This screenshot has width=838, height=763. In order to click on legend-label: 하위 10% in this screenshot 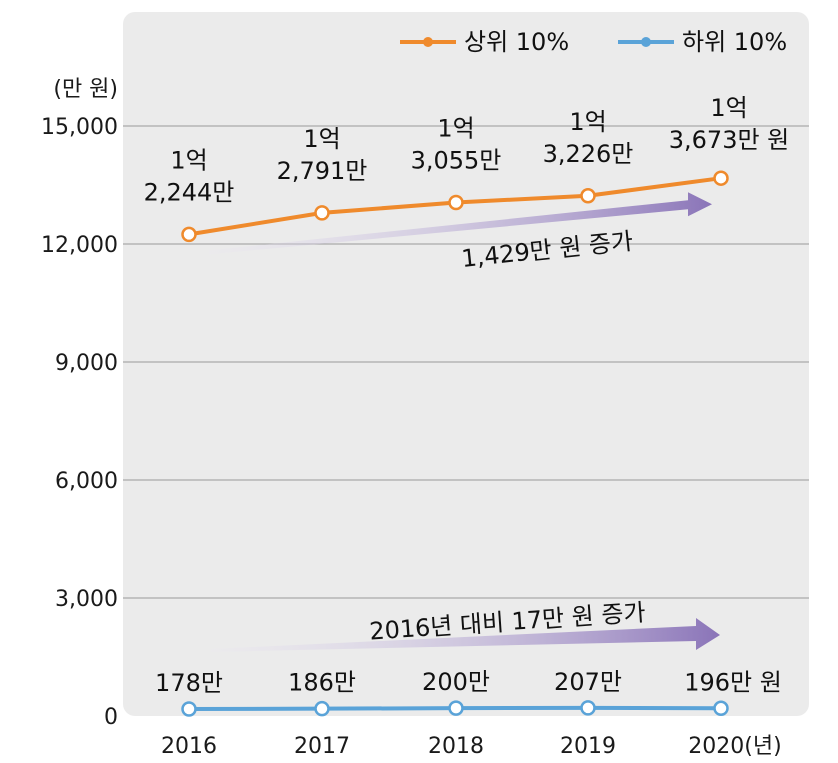, I will do `click(734, 42)`.